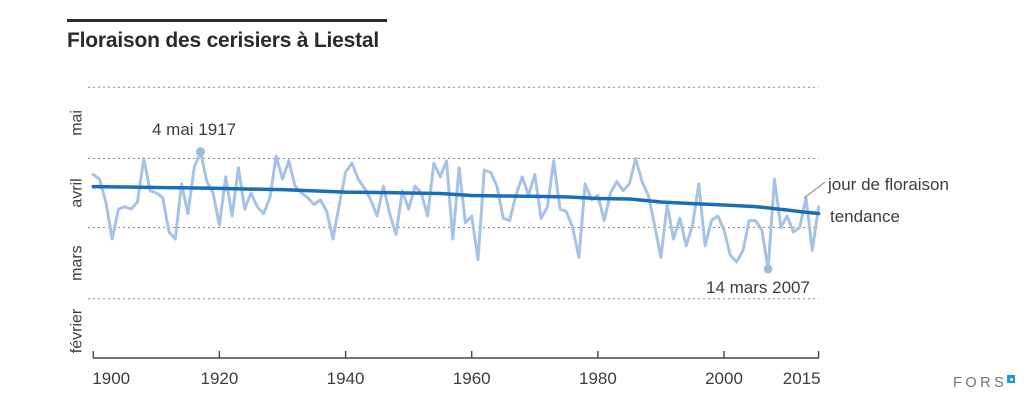  What do you see at coordinates (77, 192) in the screenshot?
I see `y-axis-month-label: avril` at bounding box center [77, 192].